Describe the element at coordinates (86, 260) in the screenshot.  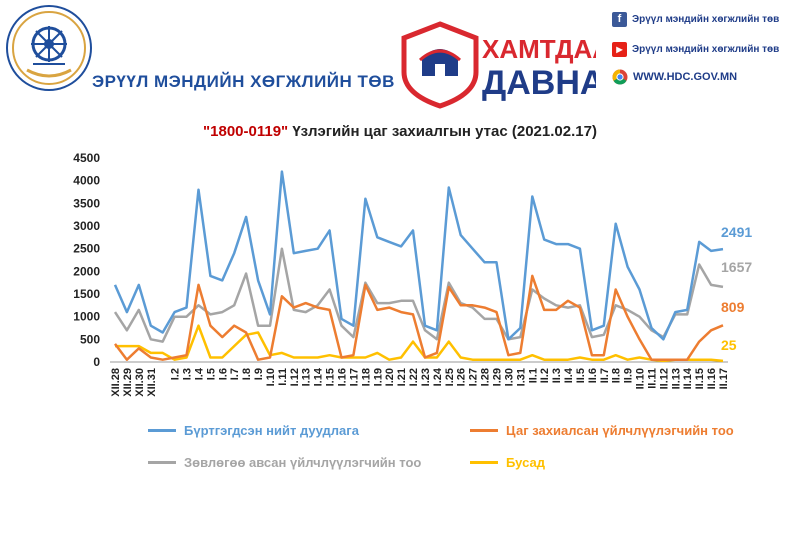
I see `y-axis: 0 500 1000 1500 2000 2500 3000 3500 4000 4500` at that location.